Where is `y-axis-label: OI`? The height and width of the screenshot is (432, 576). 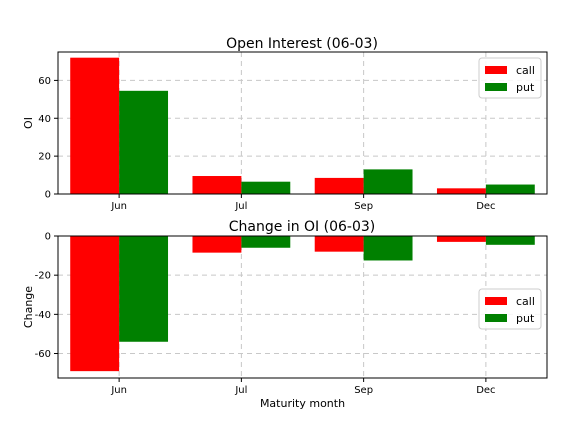 y-axis-label: OI is located at coordinates (28, 123).